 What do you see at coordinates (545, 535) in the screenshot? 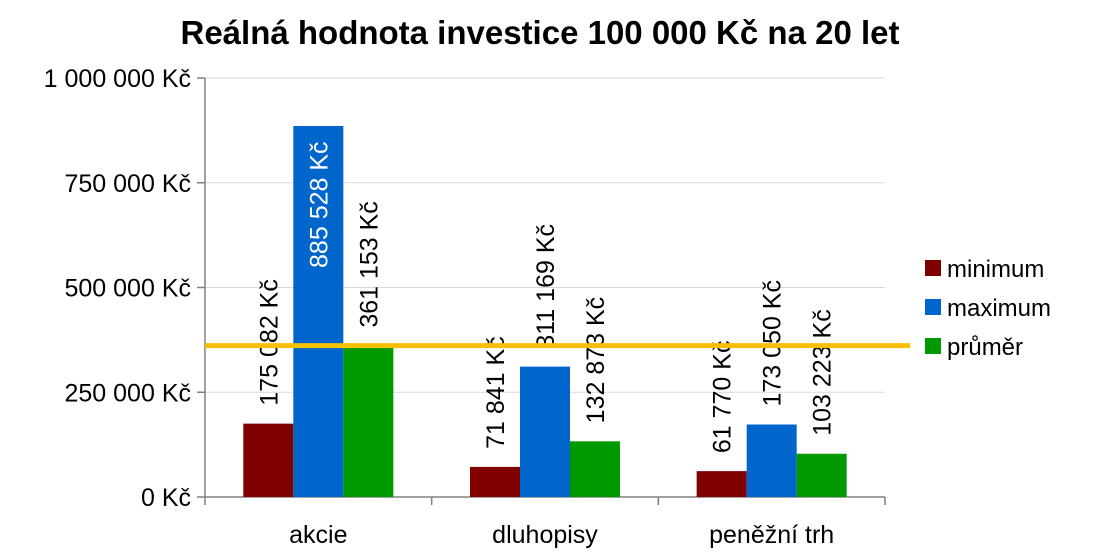
I see `x-tick-label: dluhopisy` at bounding box center [545, 535].